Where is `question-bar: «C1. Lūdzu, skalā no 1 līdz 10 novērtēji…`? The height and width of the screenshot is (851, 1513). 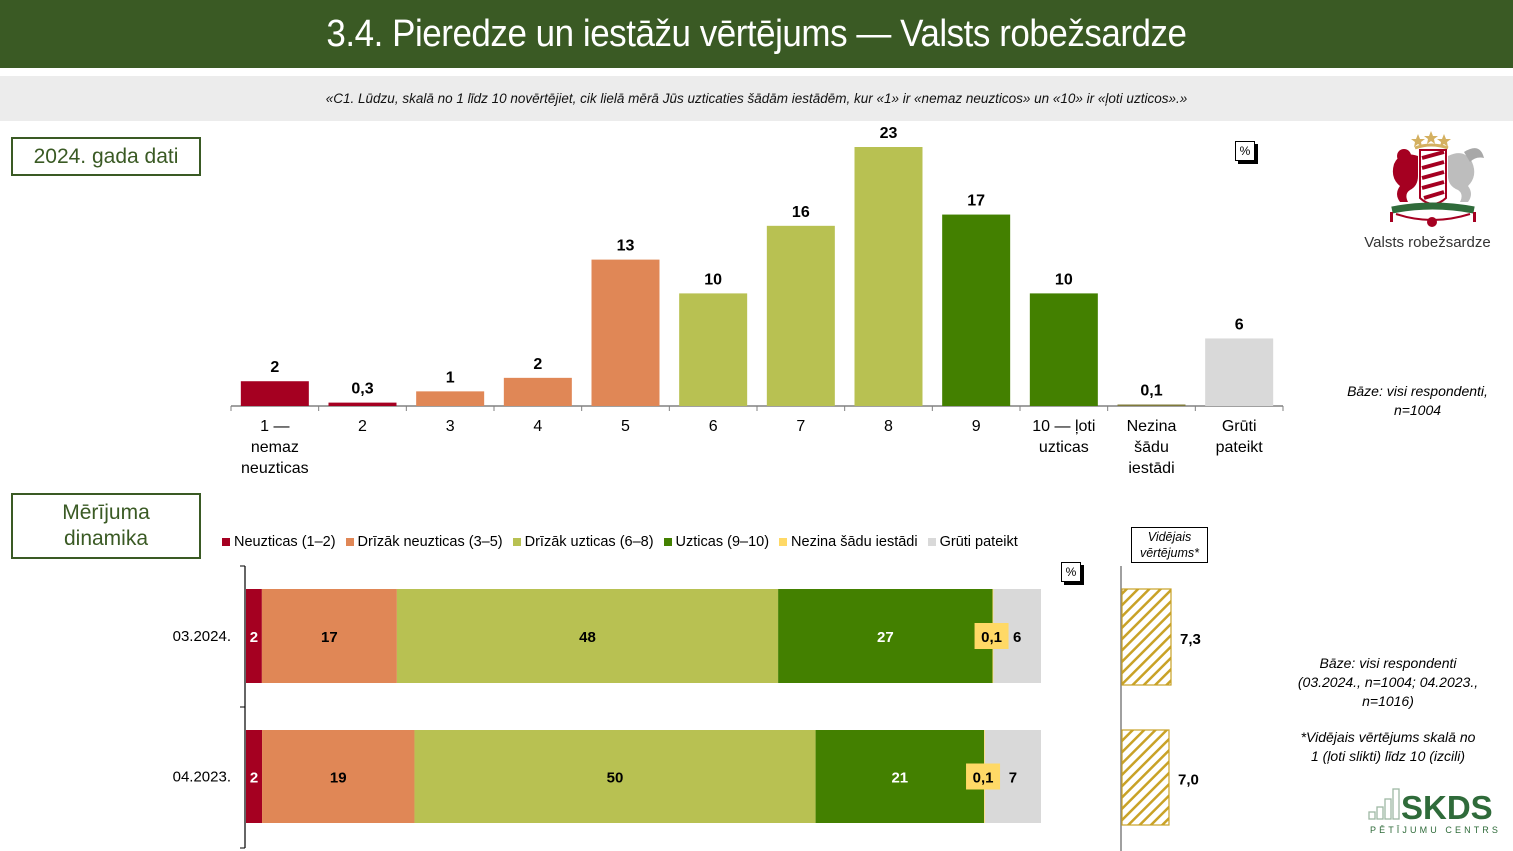 question-bar: «C1. Lūdzu, skalā no 1 līdz 10 novērtēji… is located at coordinates (756, 98).